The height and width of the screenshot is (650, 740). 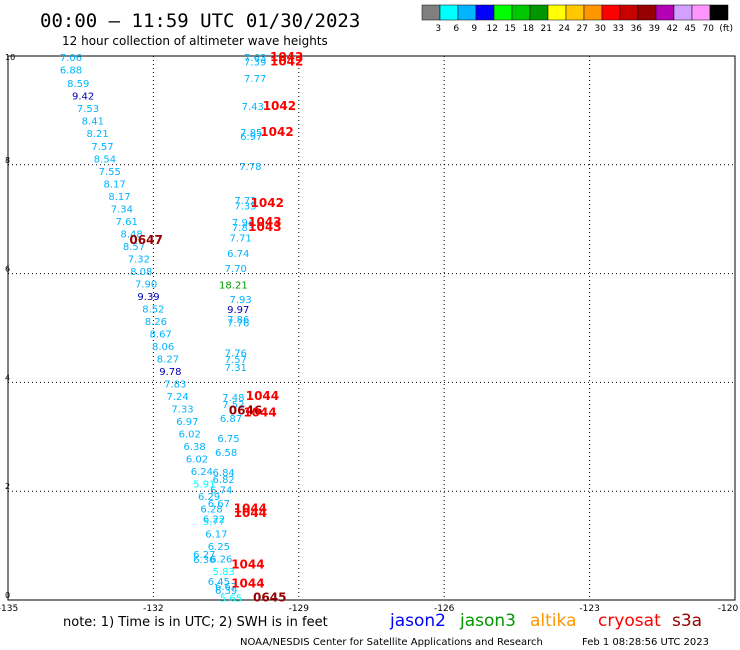 I want to click on wave-height-label: 6.45, so click(x=219, y=582).